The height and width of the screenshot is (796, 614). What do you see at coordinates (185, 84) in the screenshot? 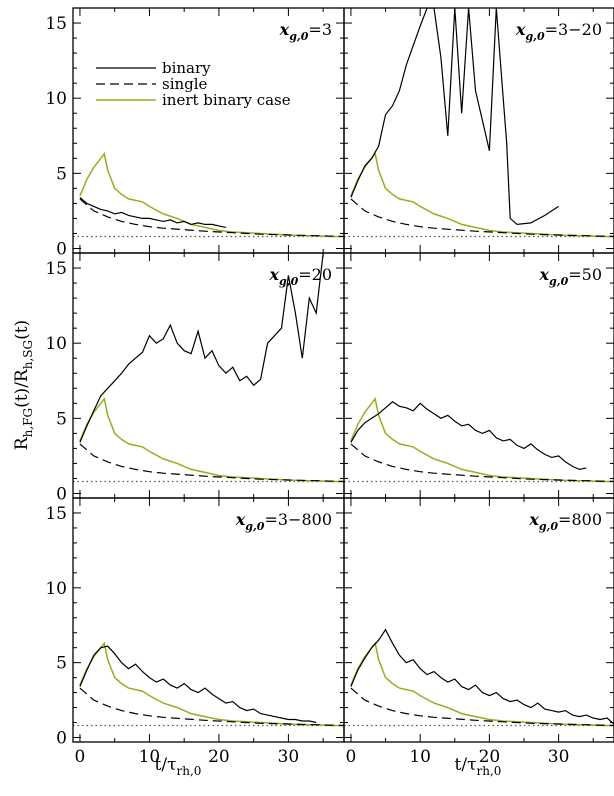
I see `legend-label-single: single` at bounding box center [185, 84].